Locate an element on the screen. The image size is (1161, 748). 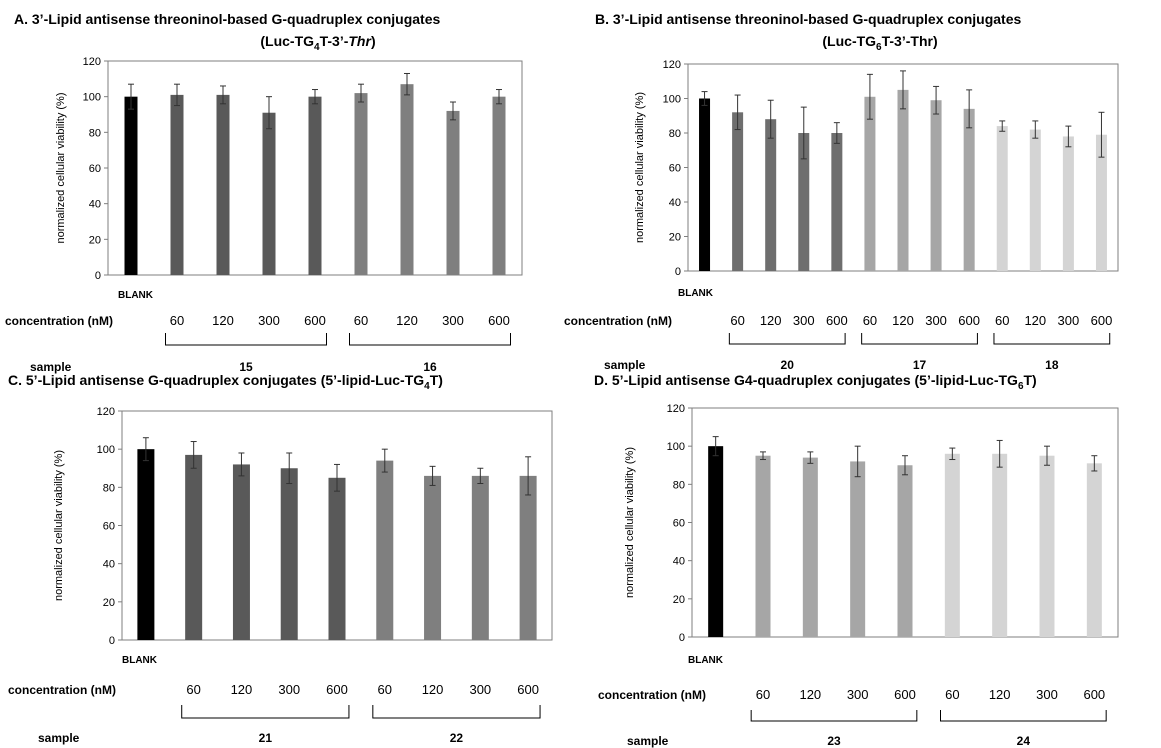
concentration-label-a: concentration (nM) is located at coordinates (59, 321).